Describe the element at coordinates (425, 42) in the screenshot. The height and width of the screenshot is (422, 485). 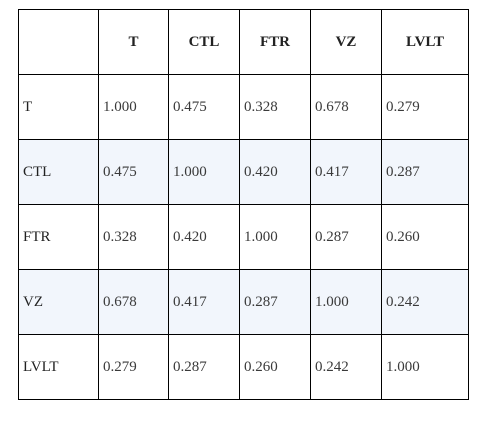
I see `column-header: LVLT` at that location.